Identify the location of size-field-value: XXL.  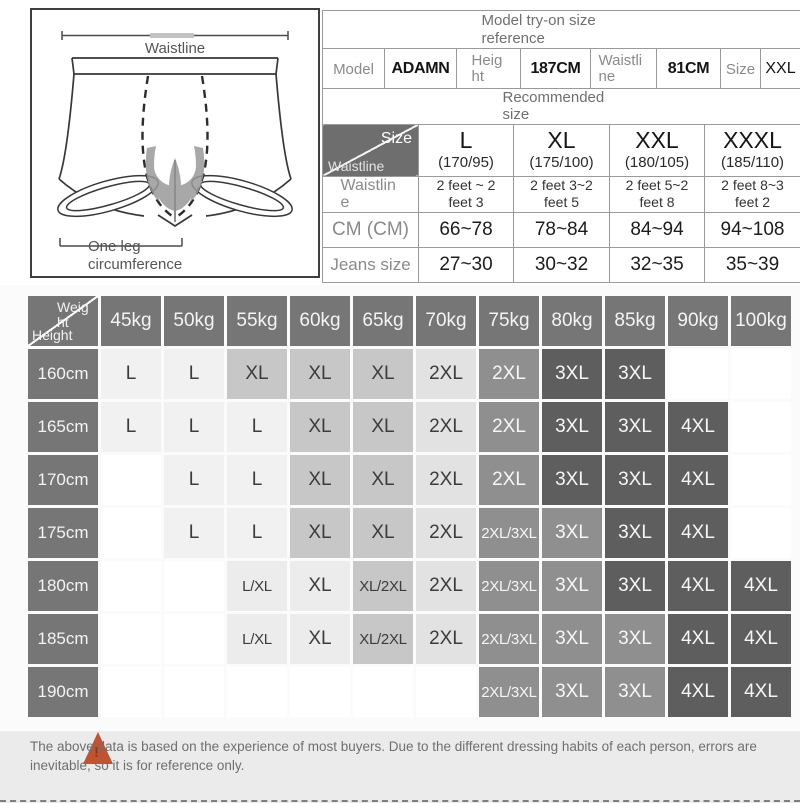
(780, 69).